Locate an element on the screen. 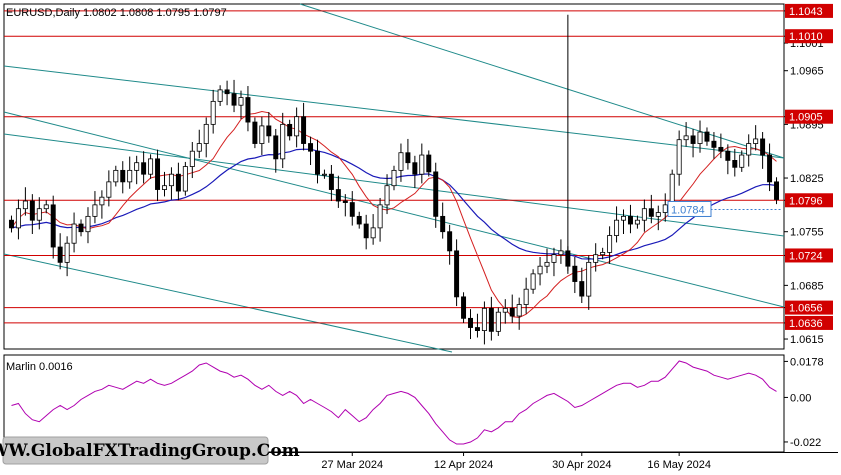  price-tick-label: 1.0965 is located at coordinates (807, 72).